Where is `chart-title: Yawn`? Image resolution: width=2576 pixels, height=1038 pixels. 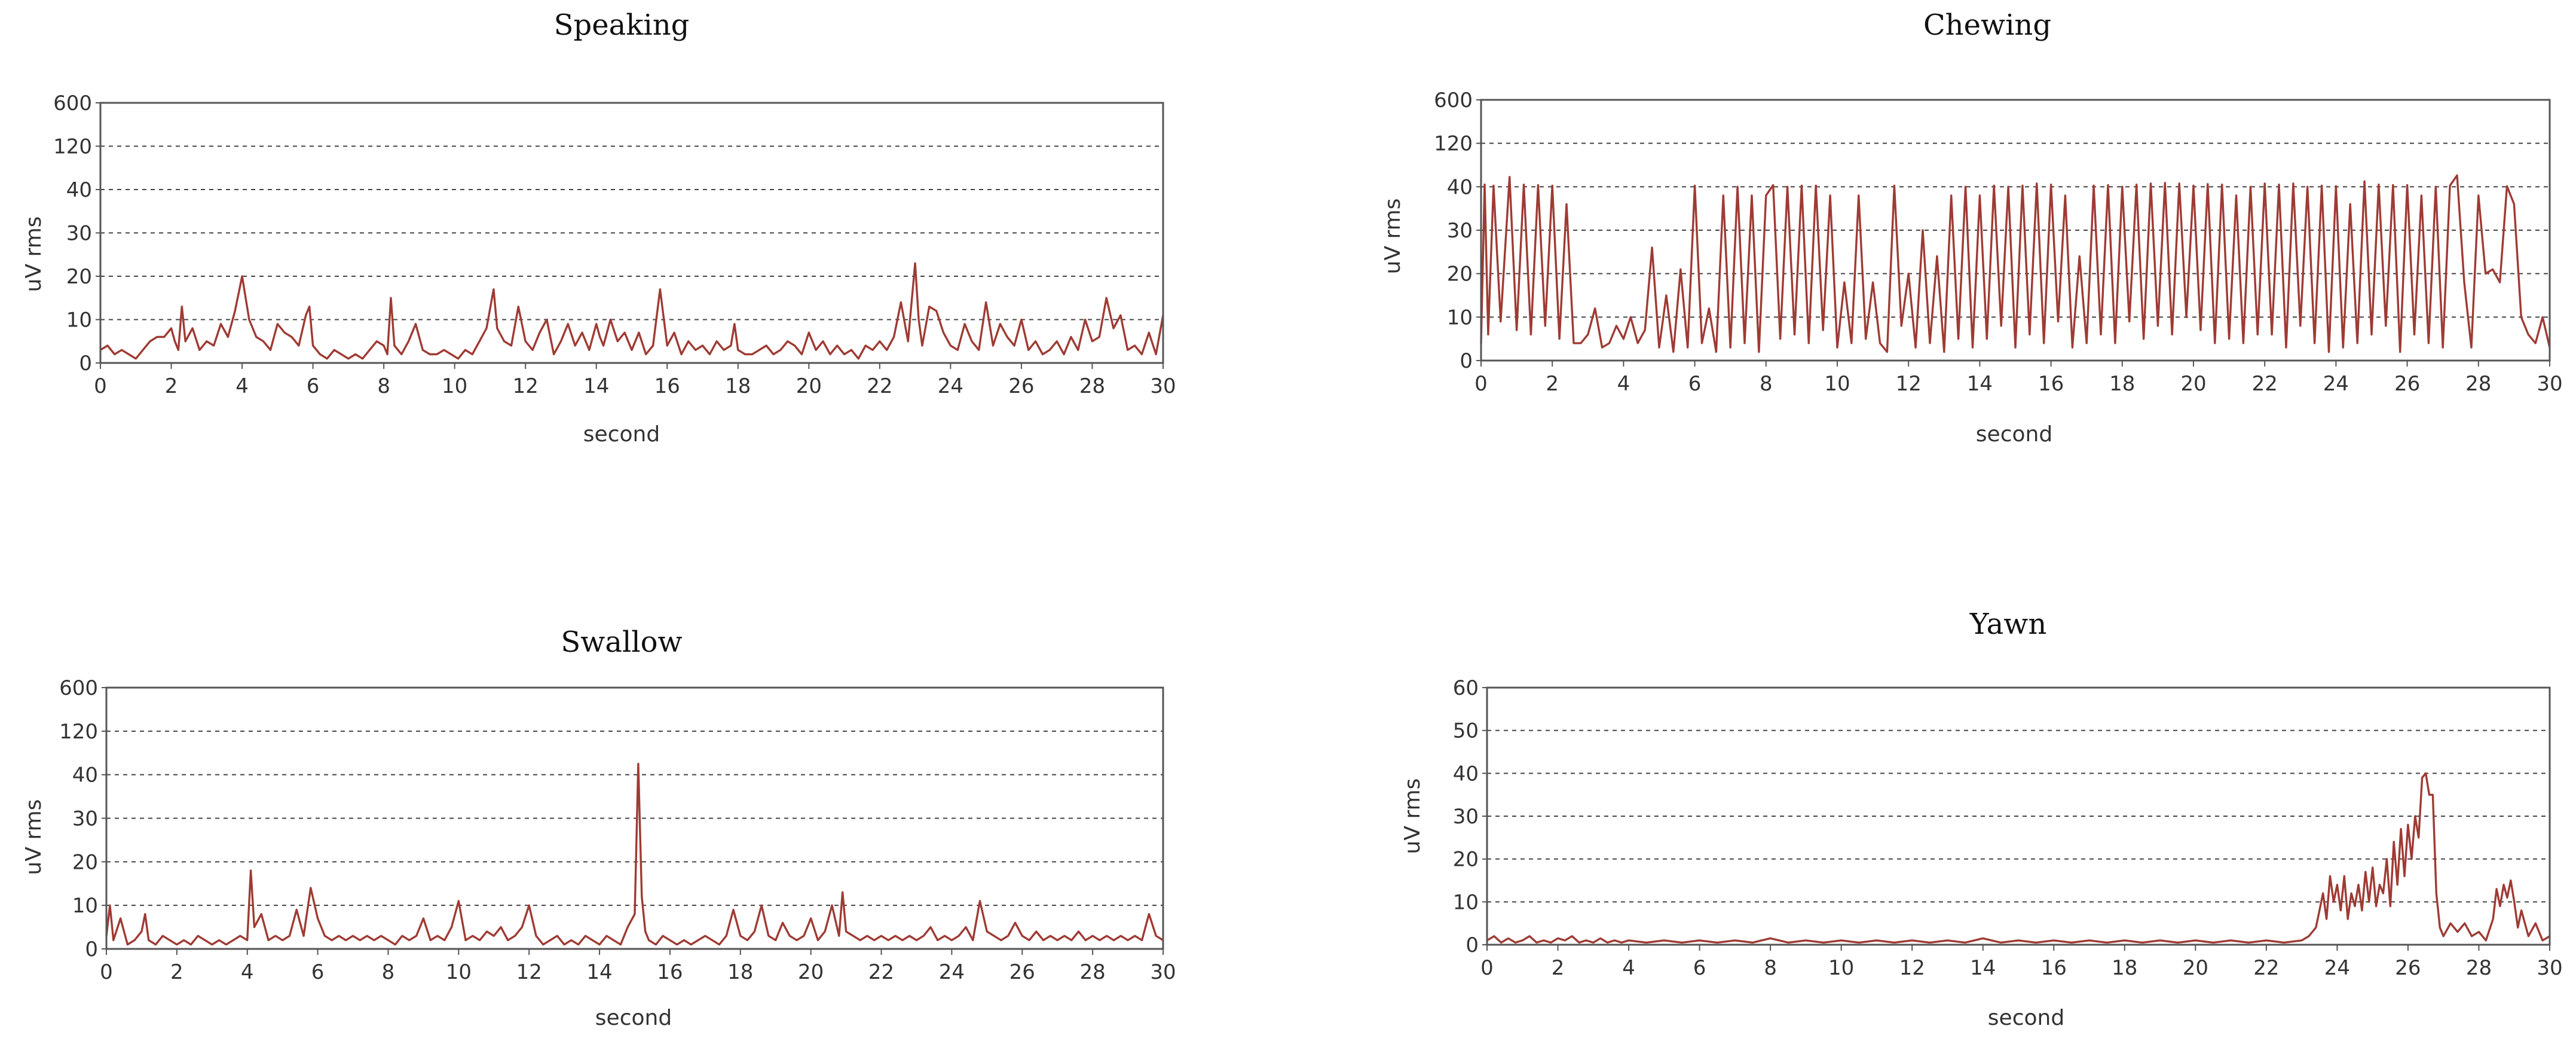
chart-title: Yawn is located at coordinates (2008, 624).